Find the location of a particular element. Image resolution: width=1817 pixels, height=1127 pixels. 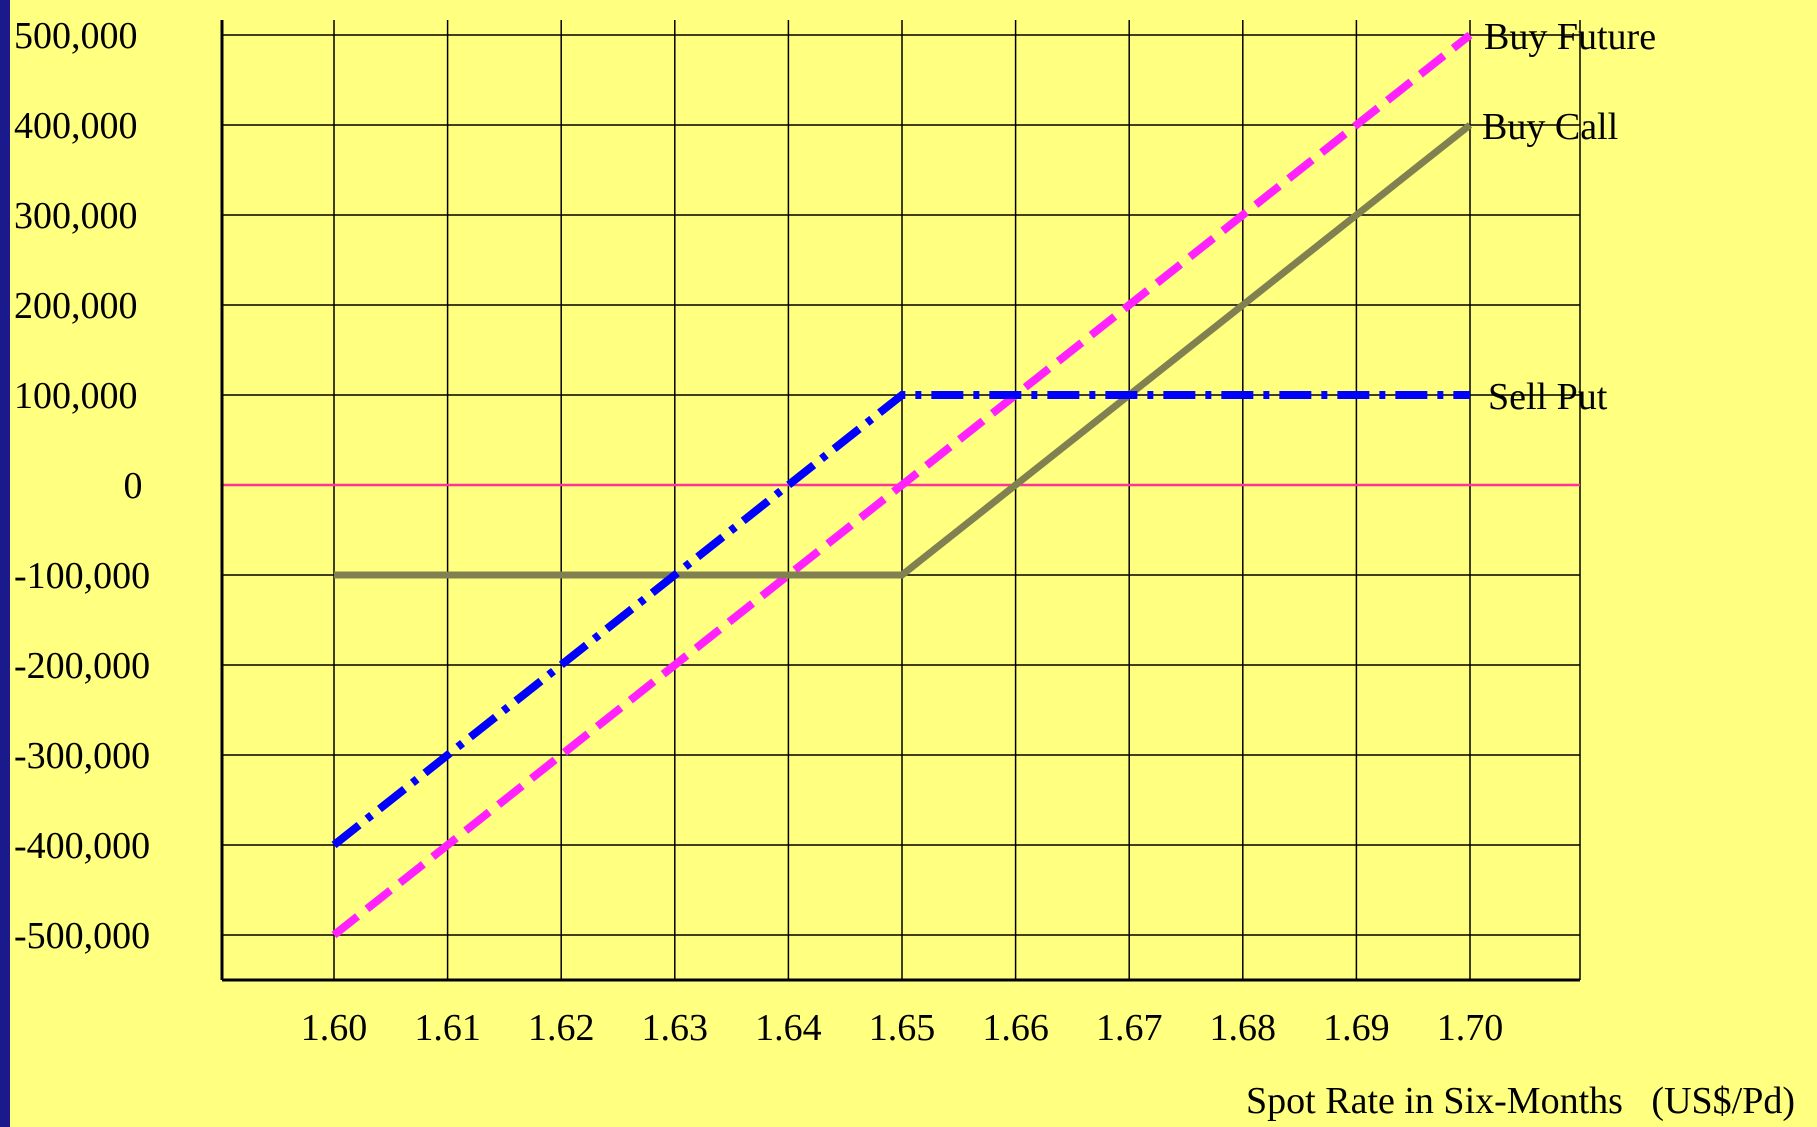

y-tick-label: -100,000 is located at coordinates (82, 576).